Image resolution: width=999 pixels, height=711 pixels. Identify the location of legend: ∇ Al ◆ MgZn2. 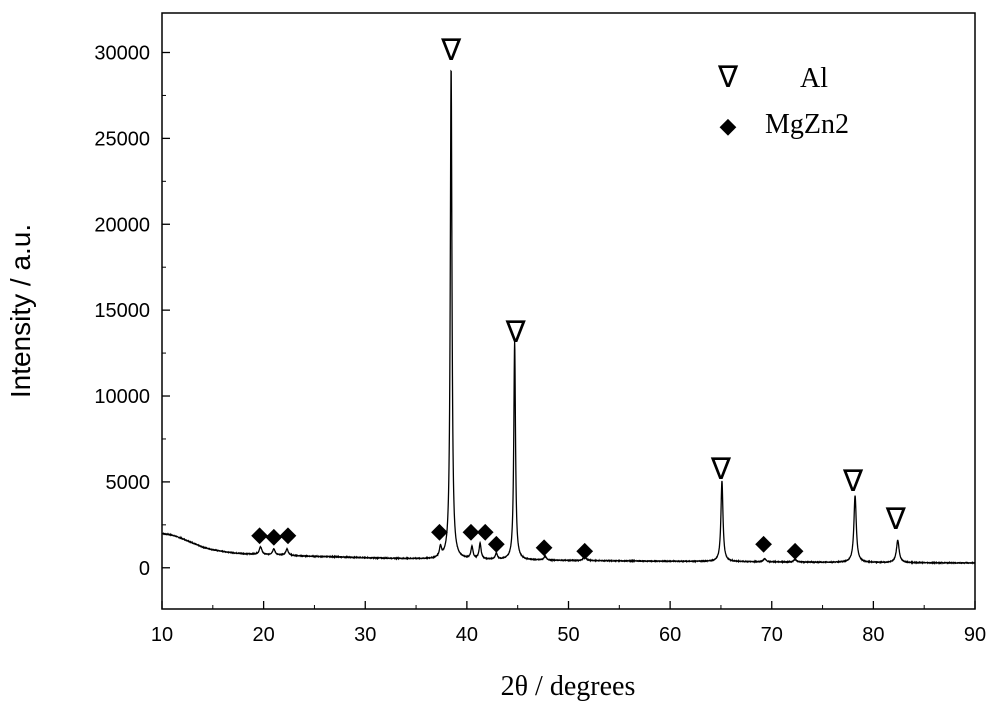
(783, 100).